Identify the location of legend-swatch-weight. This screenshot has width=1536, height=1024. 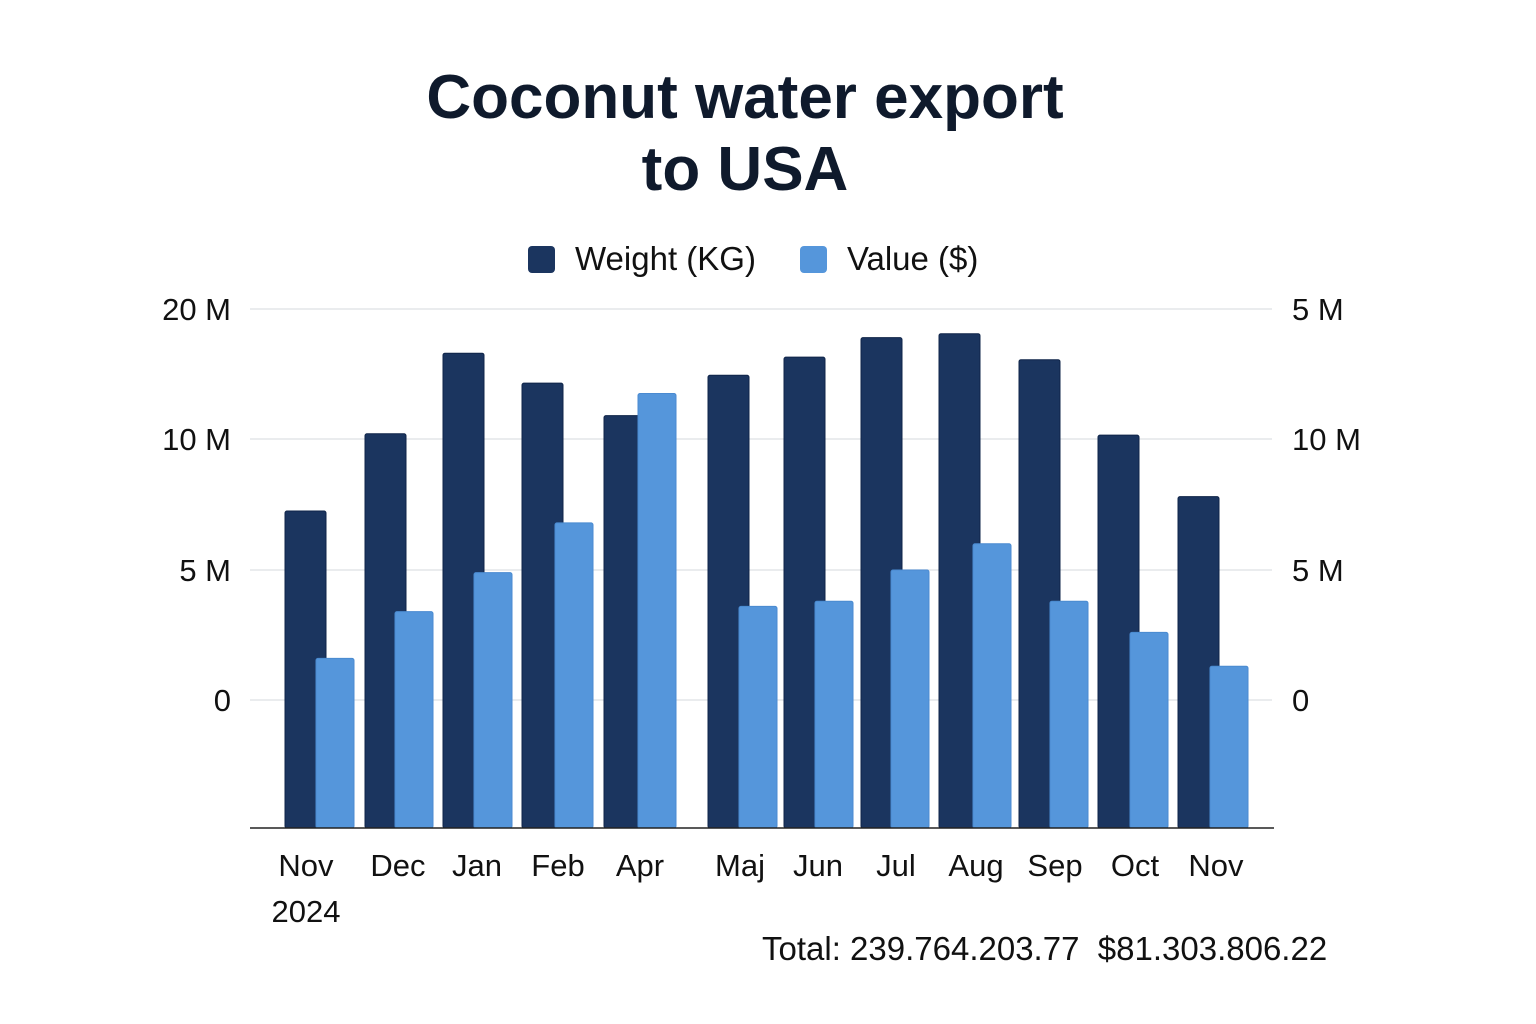
(541, 259).